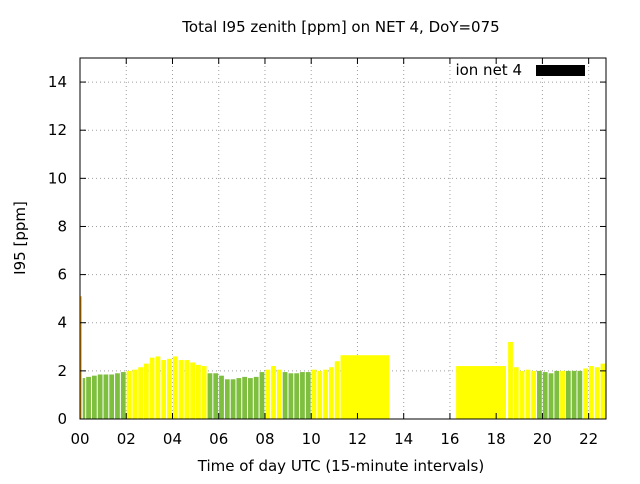  Describe the element at coordinates (218, 439) in the screenshot. I see `x-tick-label: 06` at that location.